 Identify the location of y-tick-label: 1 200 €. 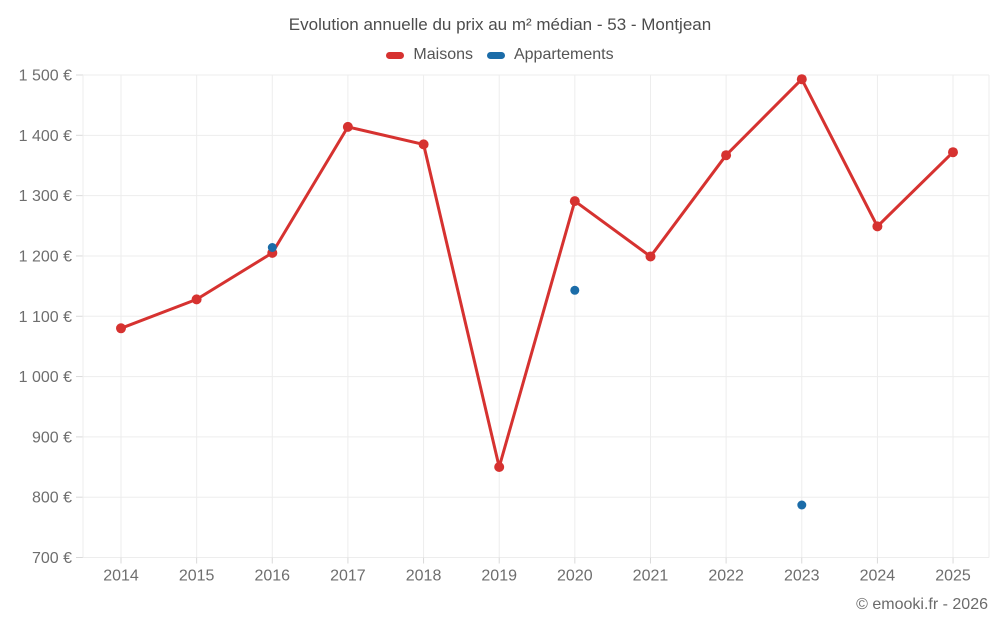
(45, 256).